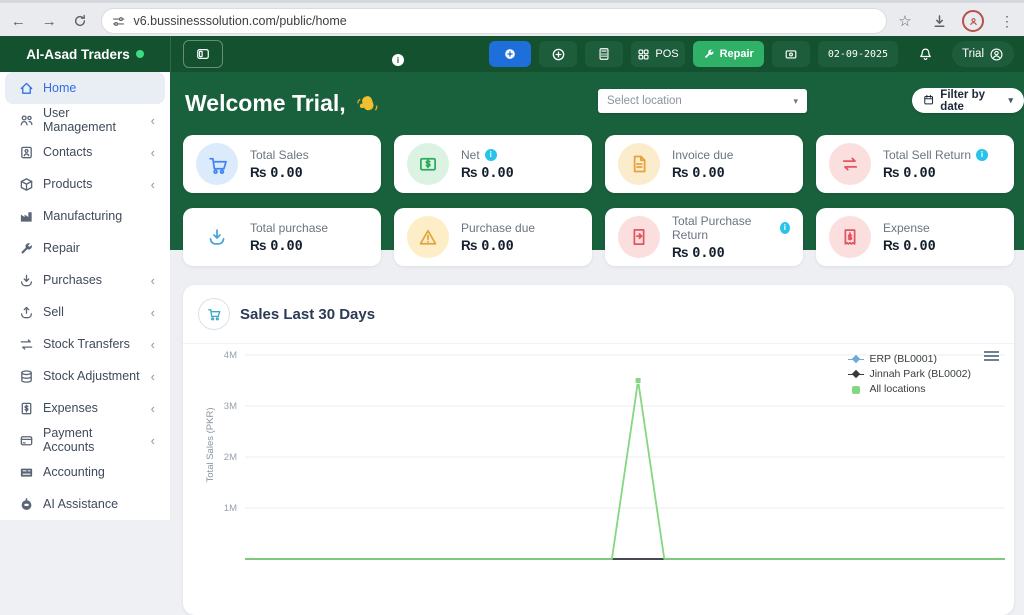 This screenshot has width=1024, height=615. I want to click on stat-label: Total Sales, so click(279, 154).